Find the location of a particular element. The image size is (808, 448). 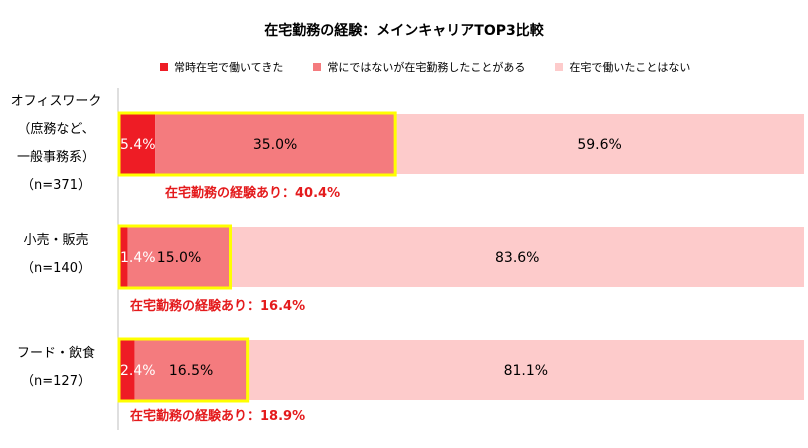

category-label-line: 小売・販売 is located at coordinates (56, 240).